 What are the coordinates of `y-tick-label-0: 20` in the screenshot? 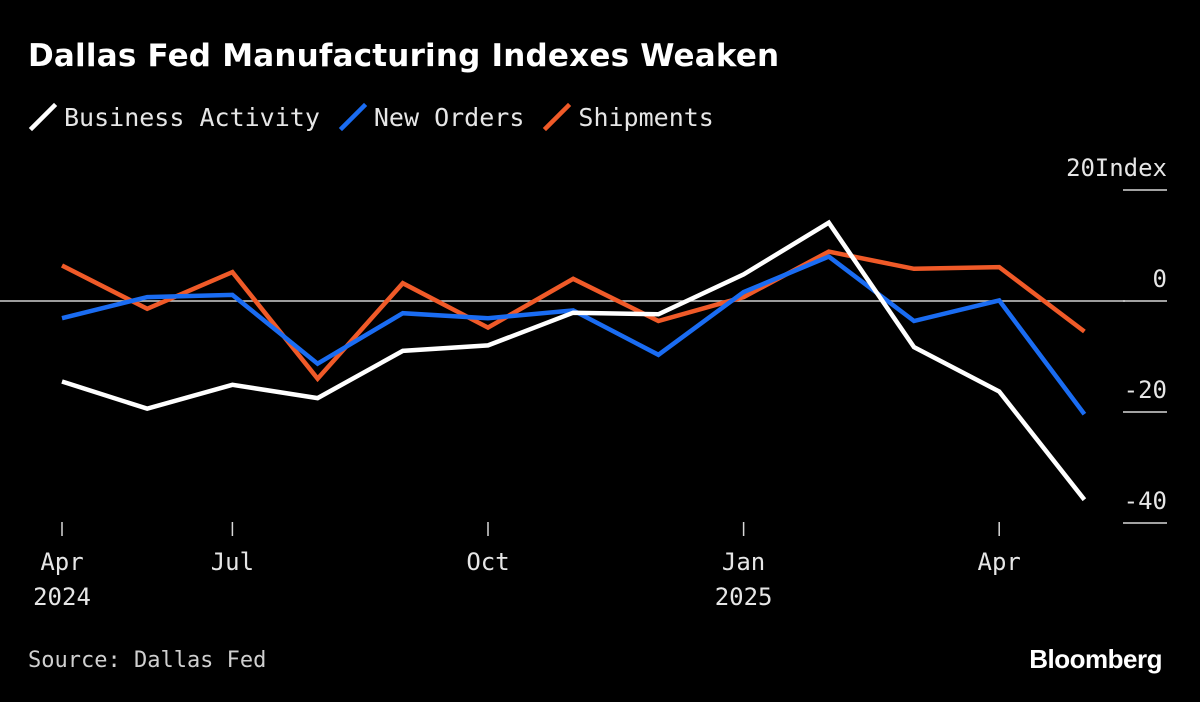 It's located at (1080, 168).